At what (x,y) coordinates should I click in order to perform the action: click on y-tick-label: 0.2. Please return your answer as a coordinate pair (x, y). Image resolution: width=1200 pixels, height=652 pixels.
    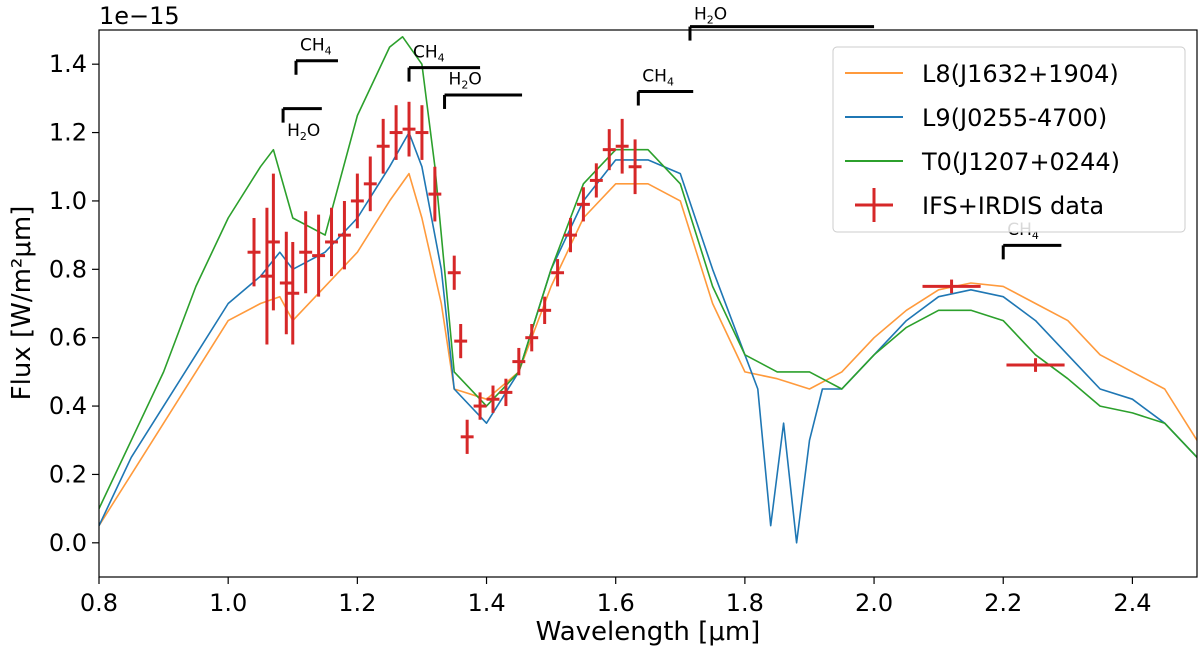
    Looking at the image, I should click on (68, 474).